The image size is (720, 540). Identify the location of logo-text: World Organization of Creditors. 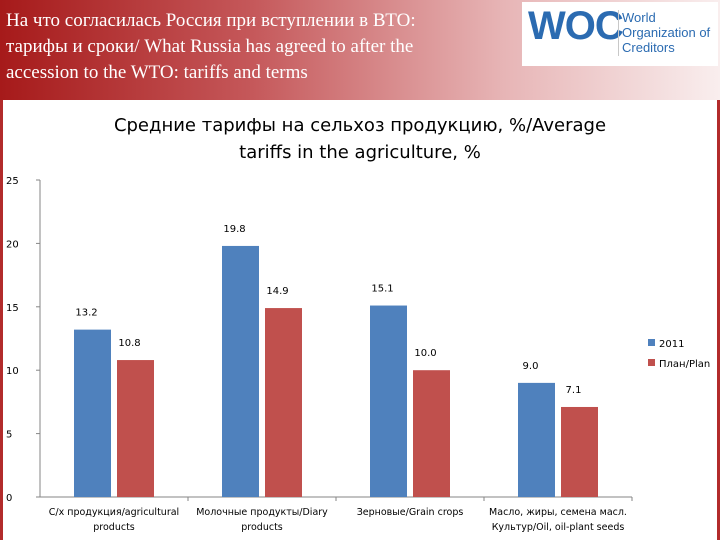
(666, 32).